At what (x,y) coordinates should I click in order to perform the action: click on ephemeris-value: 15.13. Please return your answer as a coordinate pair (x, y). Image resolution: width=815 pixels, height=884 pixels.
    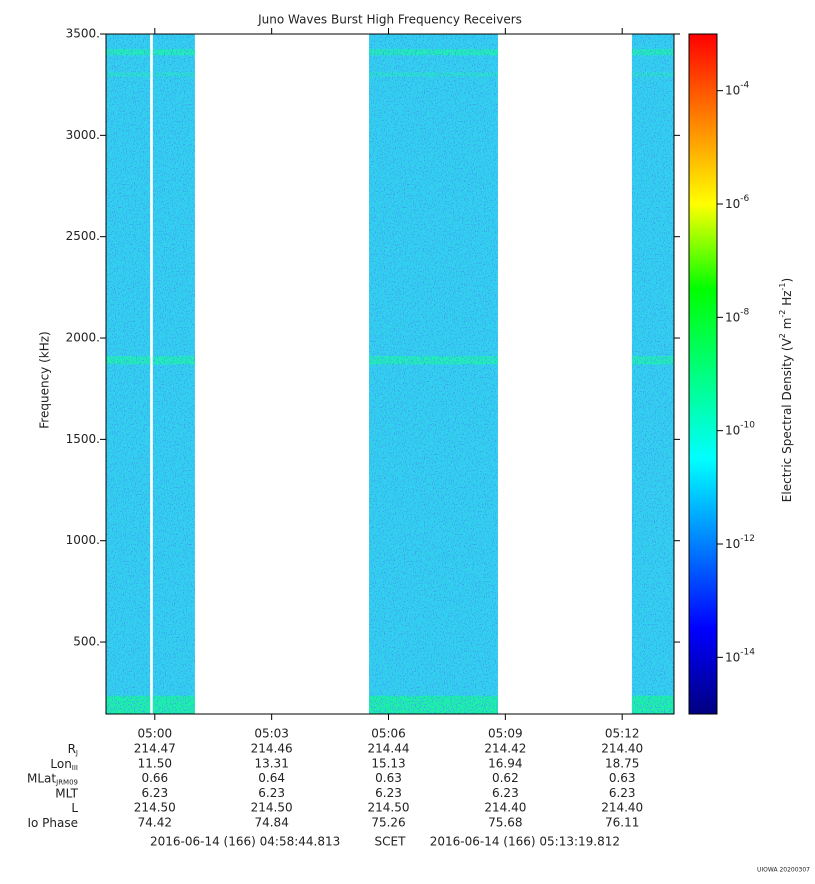
    Looking at the image, I should click on (388, 763).